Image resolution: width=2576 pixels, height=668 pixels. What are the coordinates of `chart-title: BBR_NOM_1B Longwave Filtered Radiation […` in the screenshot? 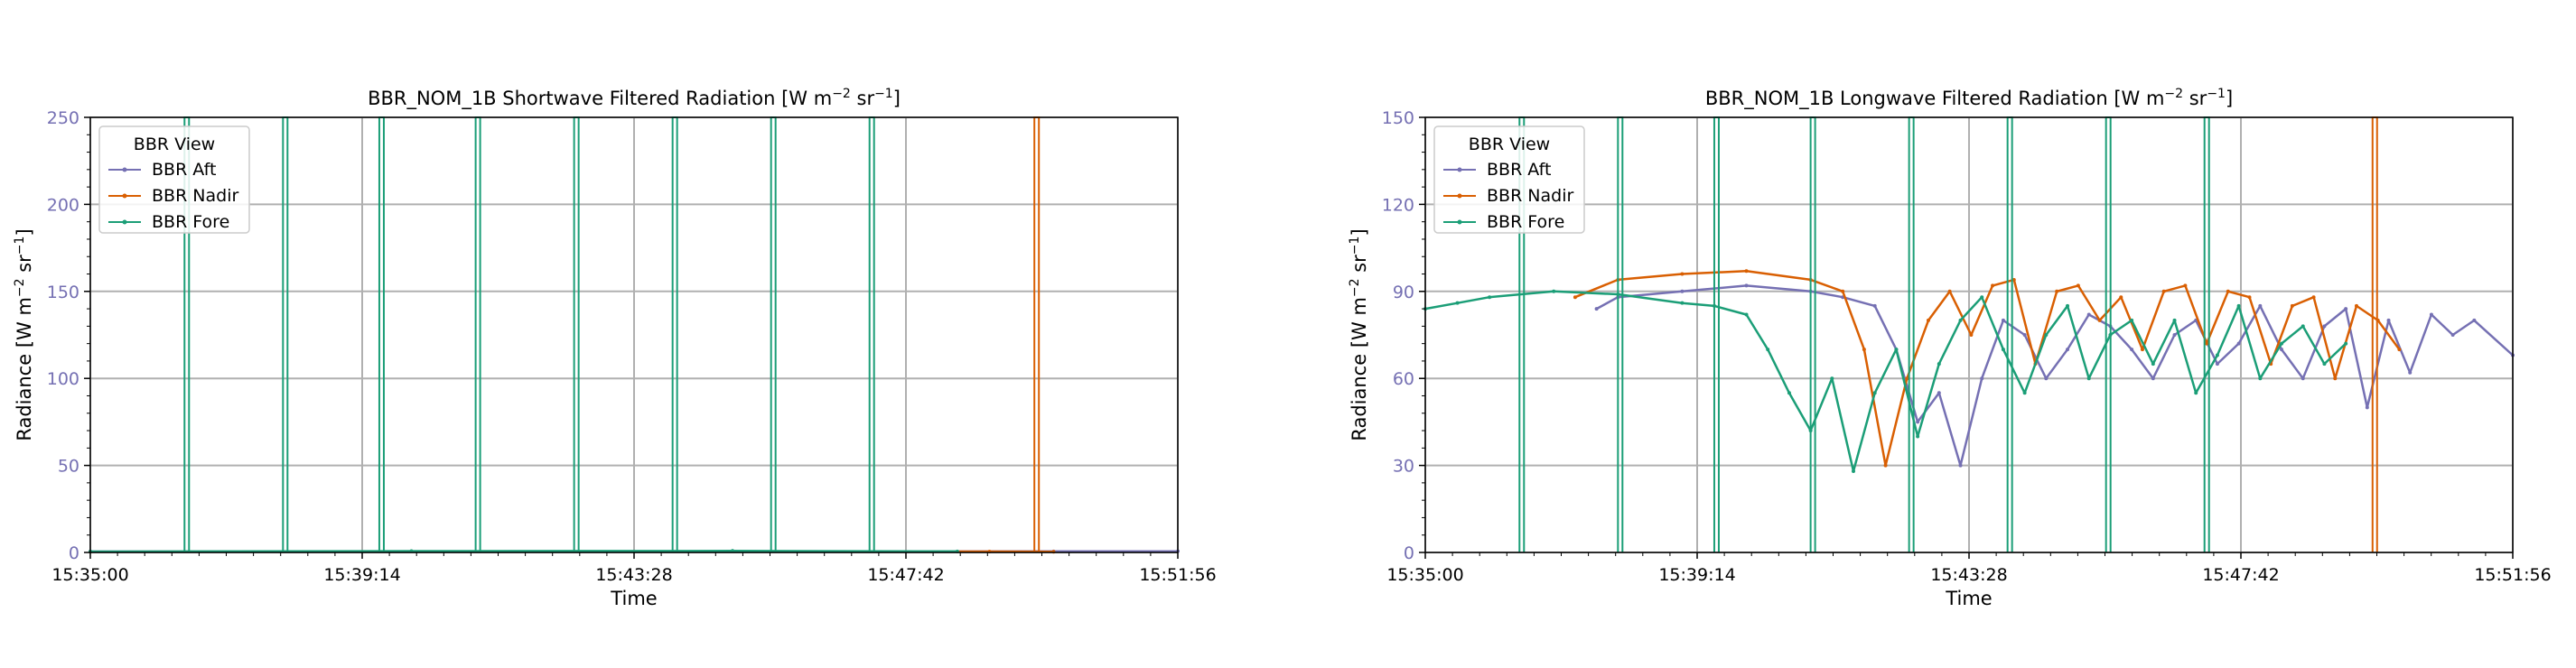 It's located at (1969, 98).